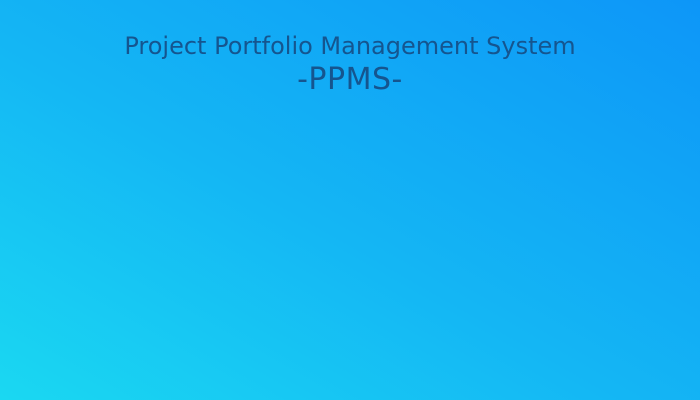 The width and height of the screenshot is (700, 400). I want to click on system-title: Project Portfolio Management System, so click(350, 46).